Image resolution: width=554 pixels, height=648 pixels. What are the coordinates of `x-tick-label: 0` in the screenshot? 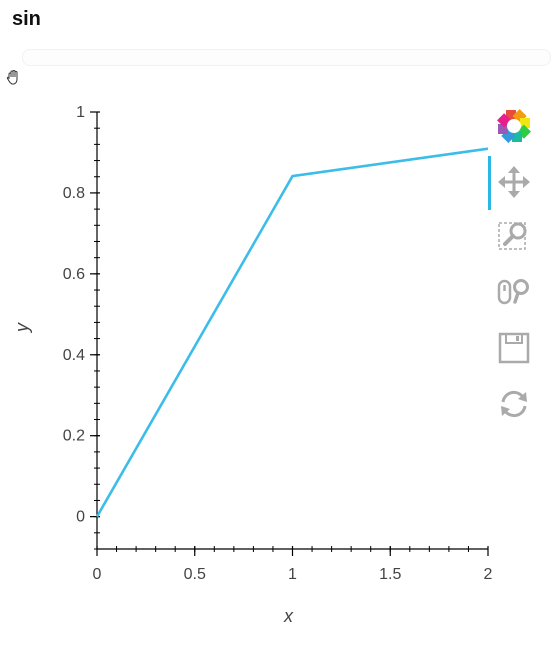 It's located at (97, 574).